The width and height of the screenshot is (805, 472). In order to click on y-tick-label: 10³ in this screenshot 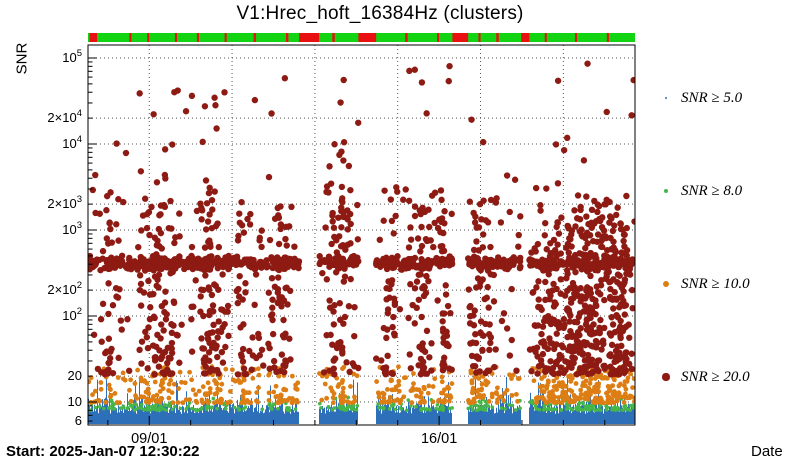, I will do `click(72, 228)`.